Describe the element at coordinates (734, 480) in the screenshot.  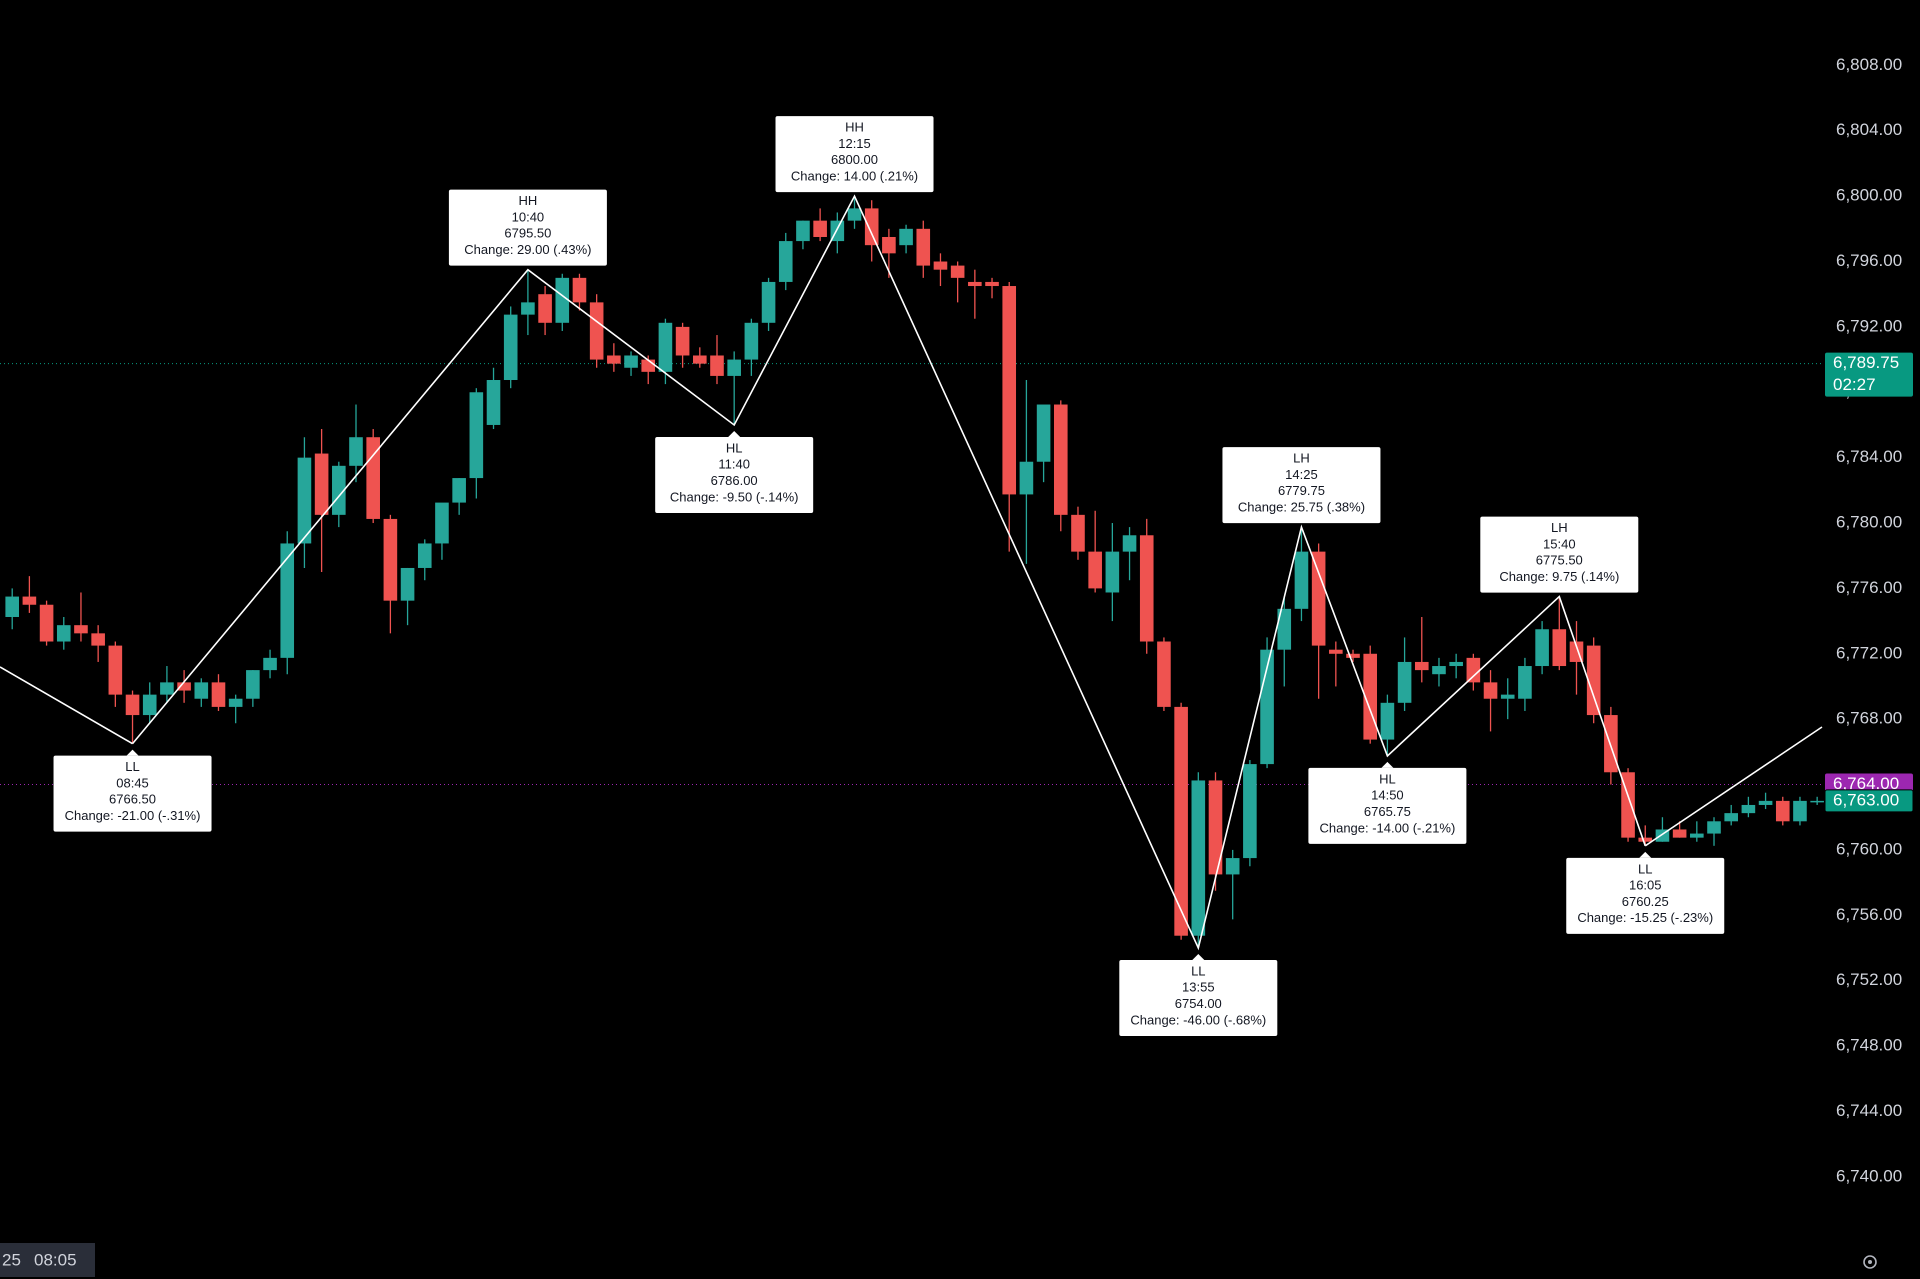
I see `pivot-value-label: 6786.00` at that location.